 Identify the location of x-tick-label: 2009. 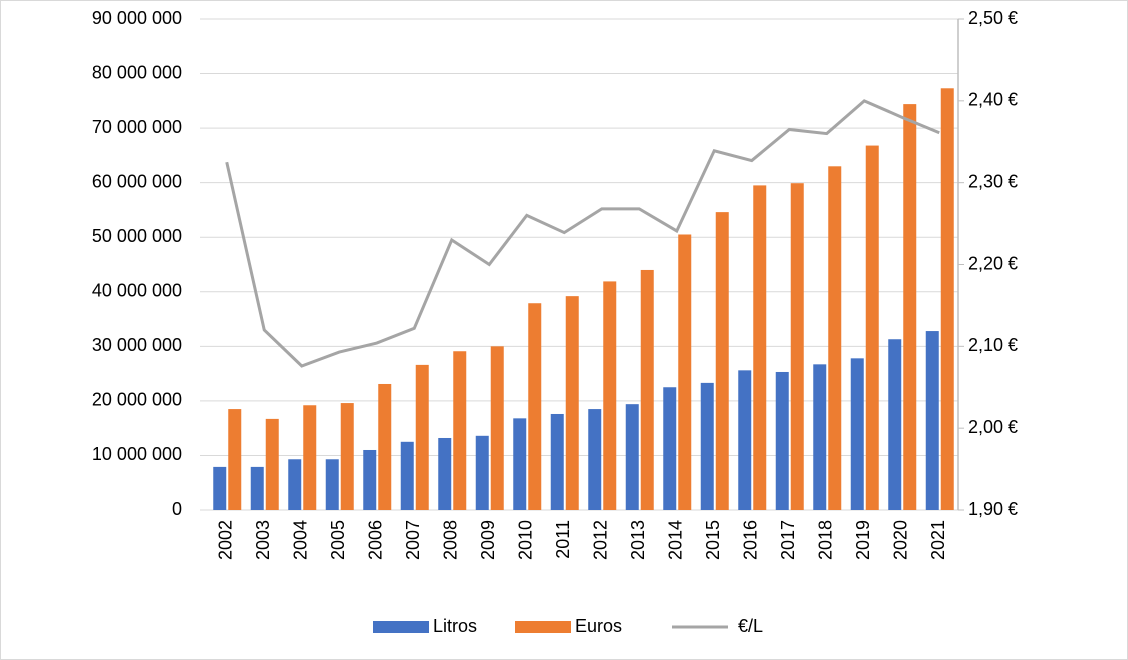
(488, 540).